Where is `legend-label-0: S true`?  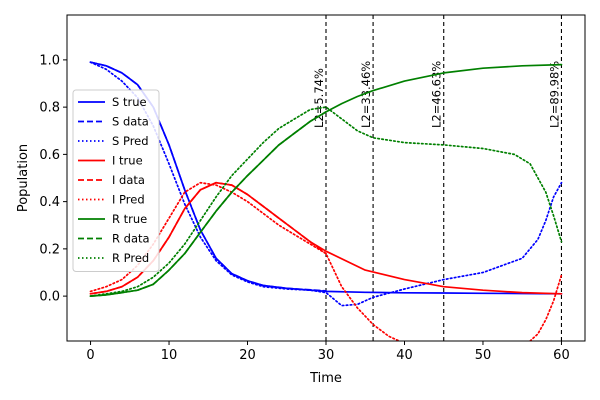 legend-label-0: S true is located at coordinates (129, 102).